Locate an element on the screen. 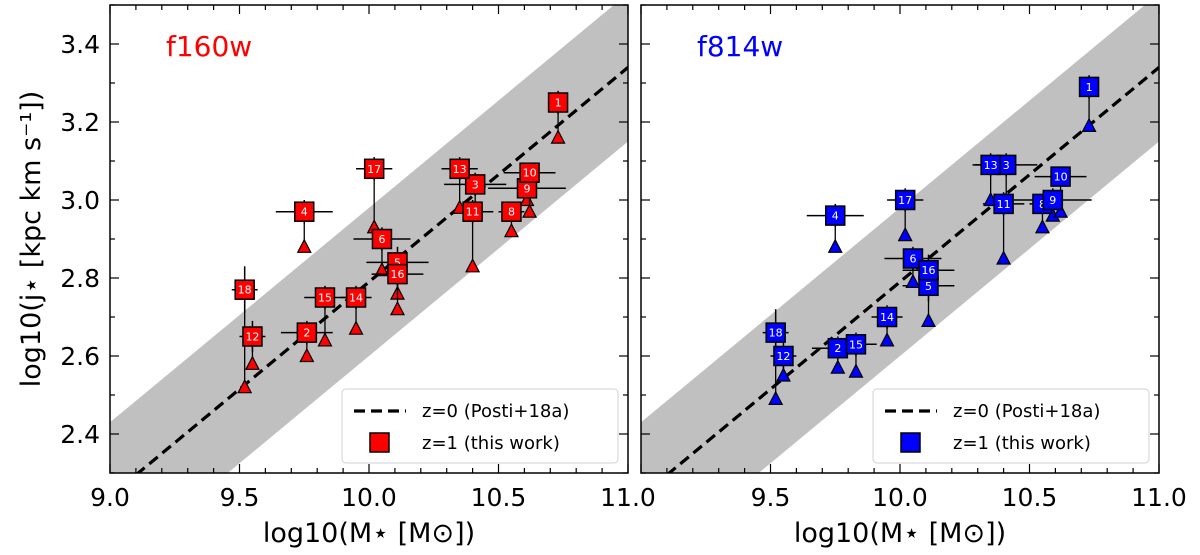  y-tick-label: 2.4 is located at coordinates (80, 434).